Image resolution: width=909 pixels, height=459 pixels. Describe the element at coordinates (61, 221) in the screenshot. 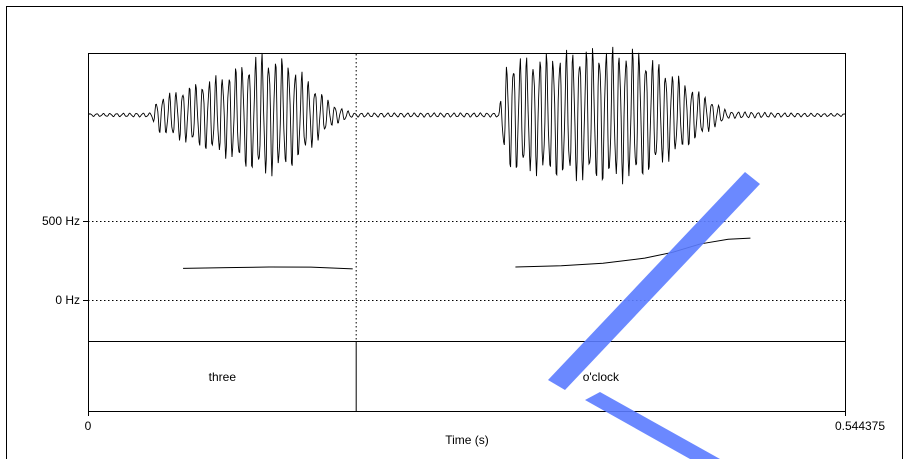

I see `pitch-high-label: 500 Hz` at that location.